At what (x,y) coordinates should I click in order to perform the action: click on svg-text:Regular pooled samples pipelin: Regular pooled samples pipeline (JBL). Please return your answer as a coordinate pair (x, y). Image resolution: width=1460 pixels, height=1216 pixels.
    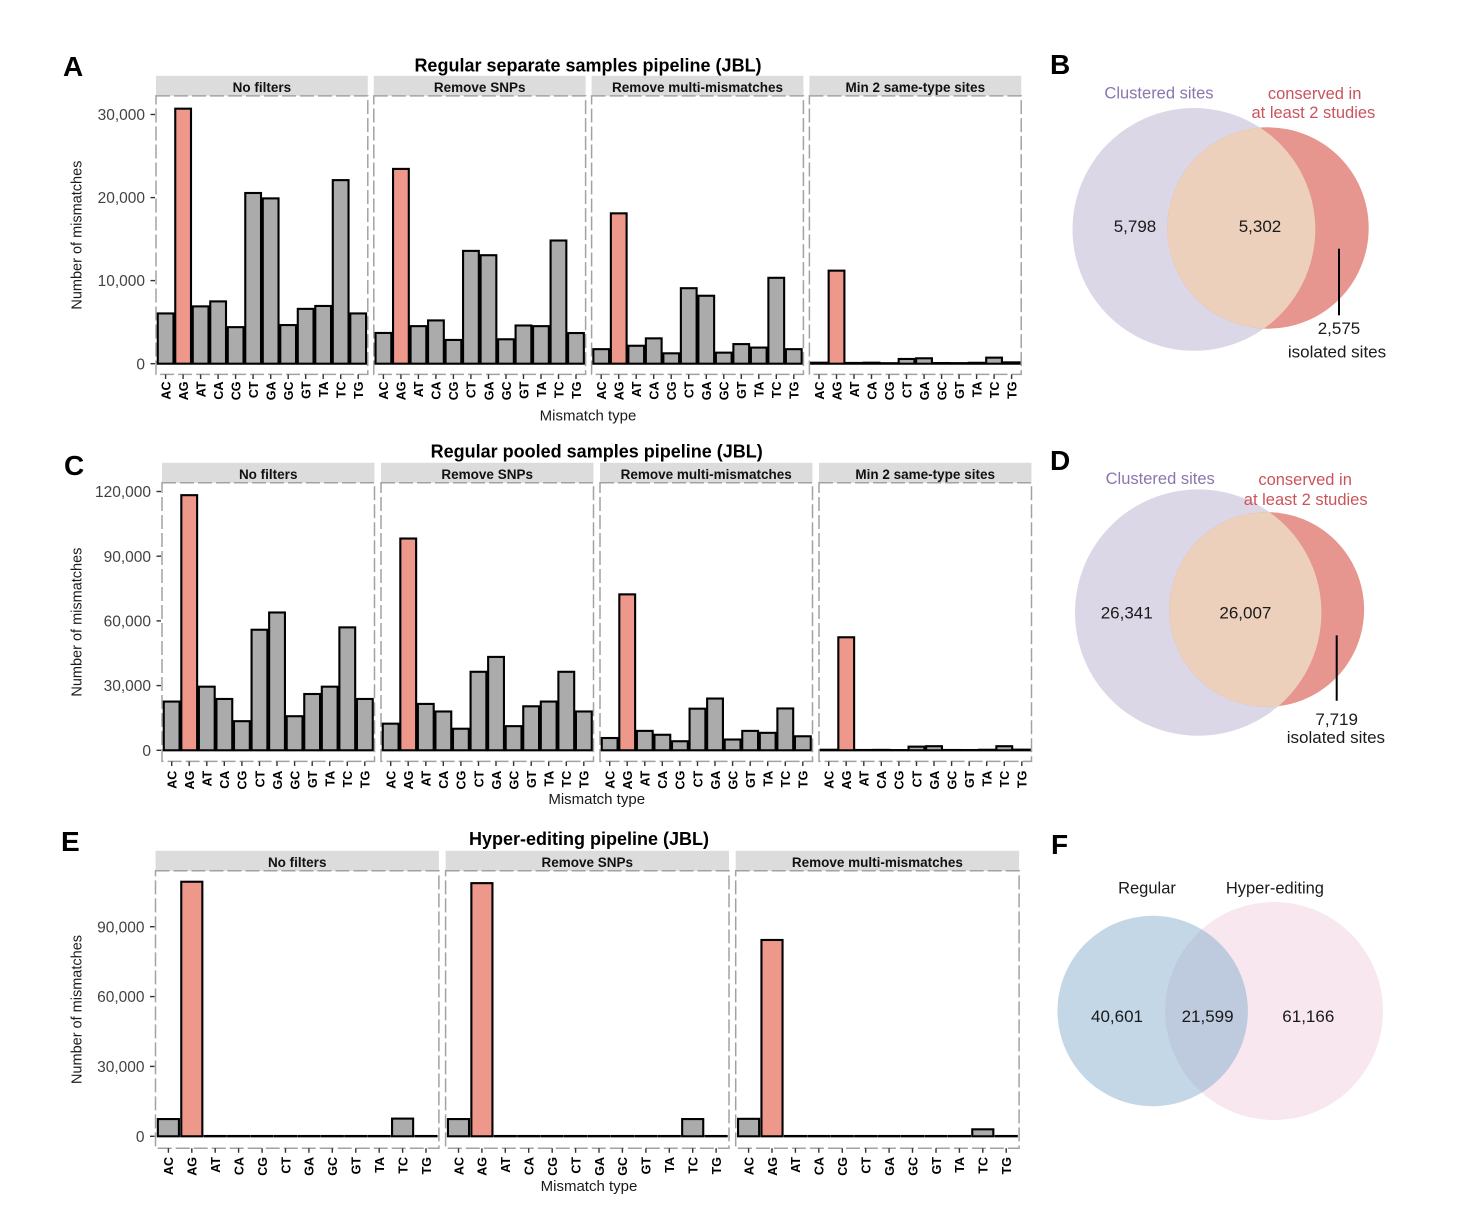
    Looking at the image, I should click on (597, 452).